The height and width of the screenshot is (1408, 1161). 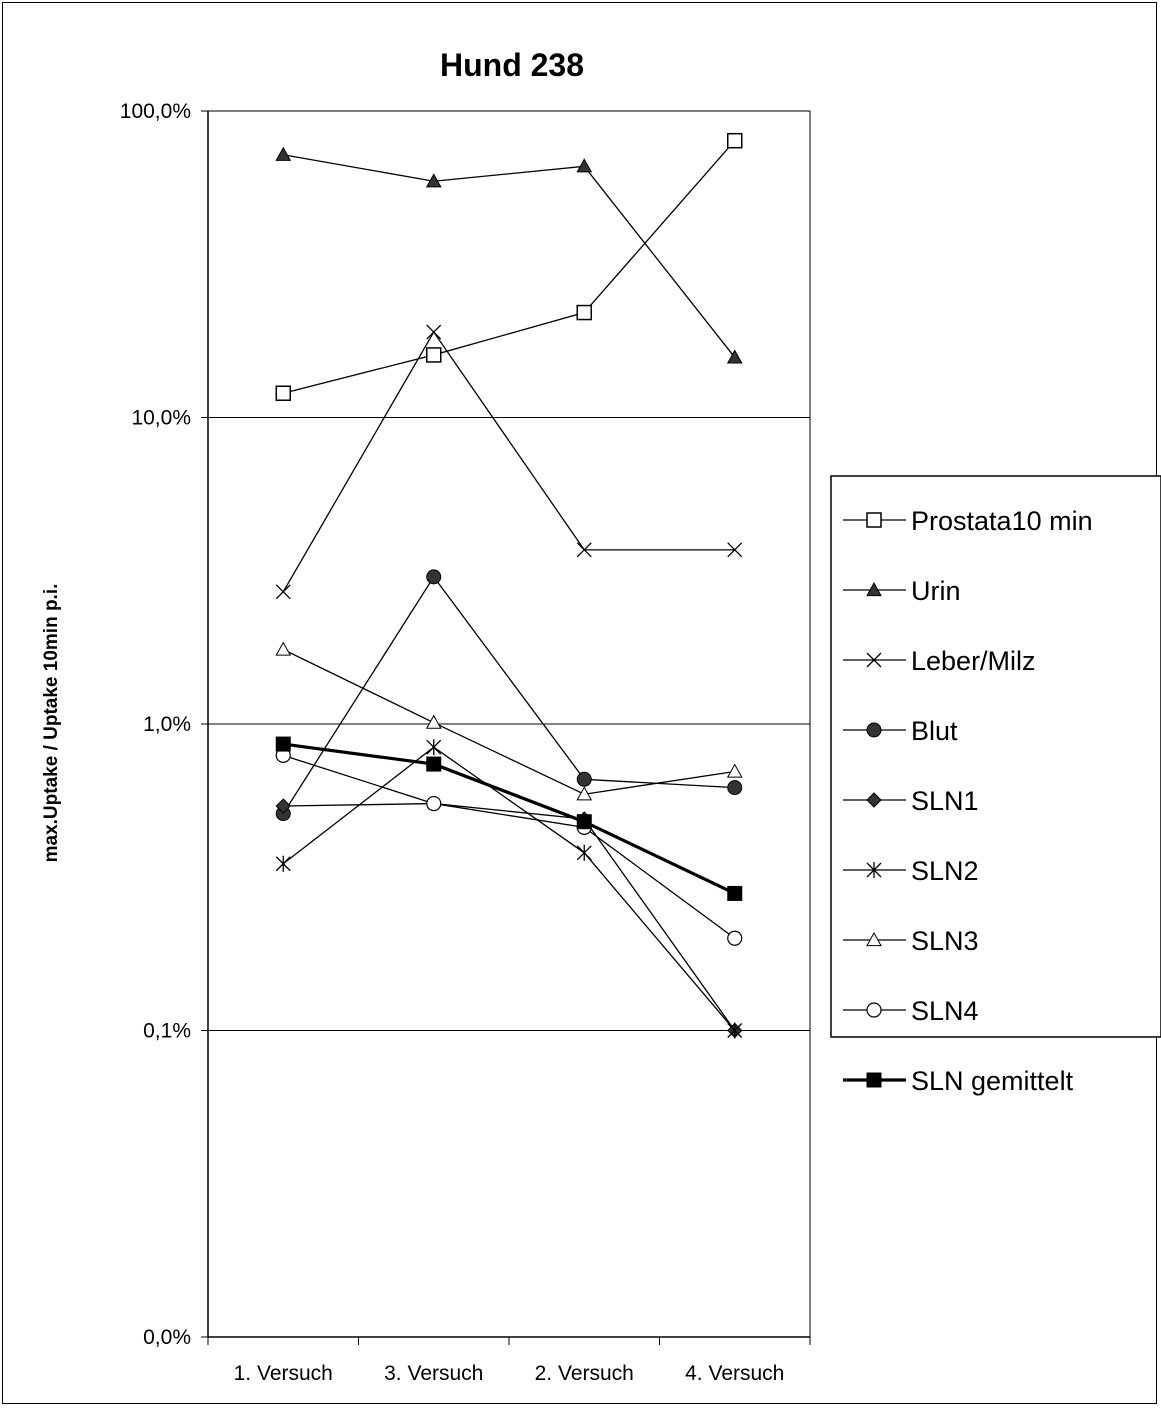 I want to click on y-axis-ticks: 100,0% 10,0% 1,0% 0,1% 0,0%, so click(x=164, y=724).